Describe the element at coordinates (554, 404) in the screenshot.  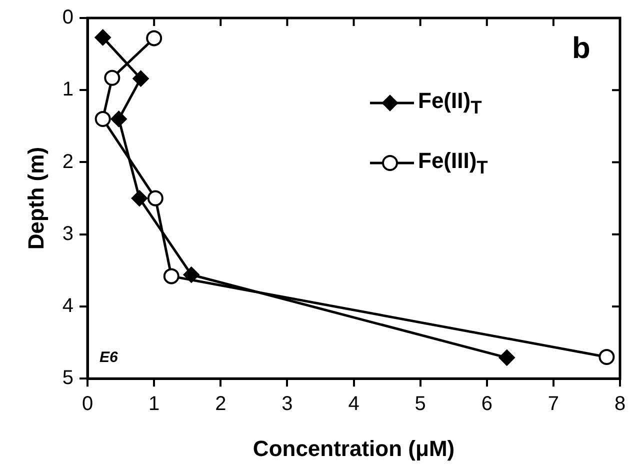
I see `x-tick-label: 7` at that location.